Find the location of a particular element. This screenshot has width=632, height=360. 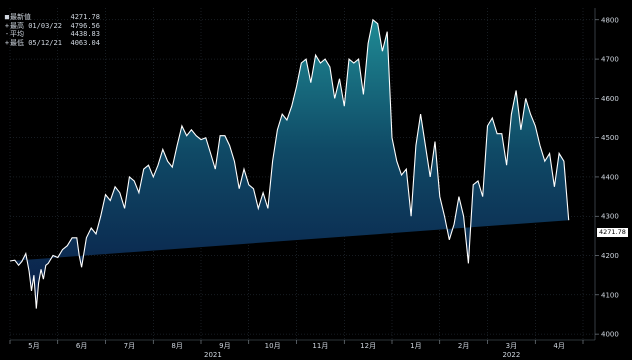

y-tick-label: 4000 is located at coordinates (610, 335).